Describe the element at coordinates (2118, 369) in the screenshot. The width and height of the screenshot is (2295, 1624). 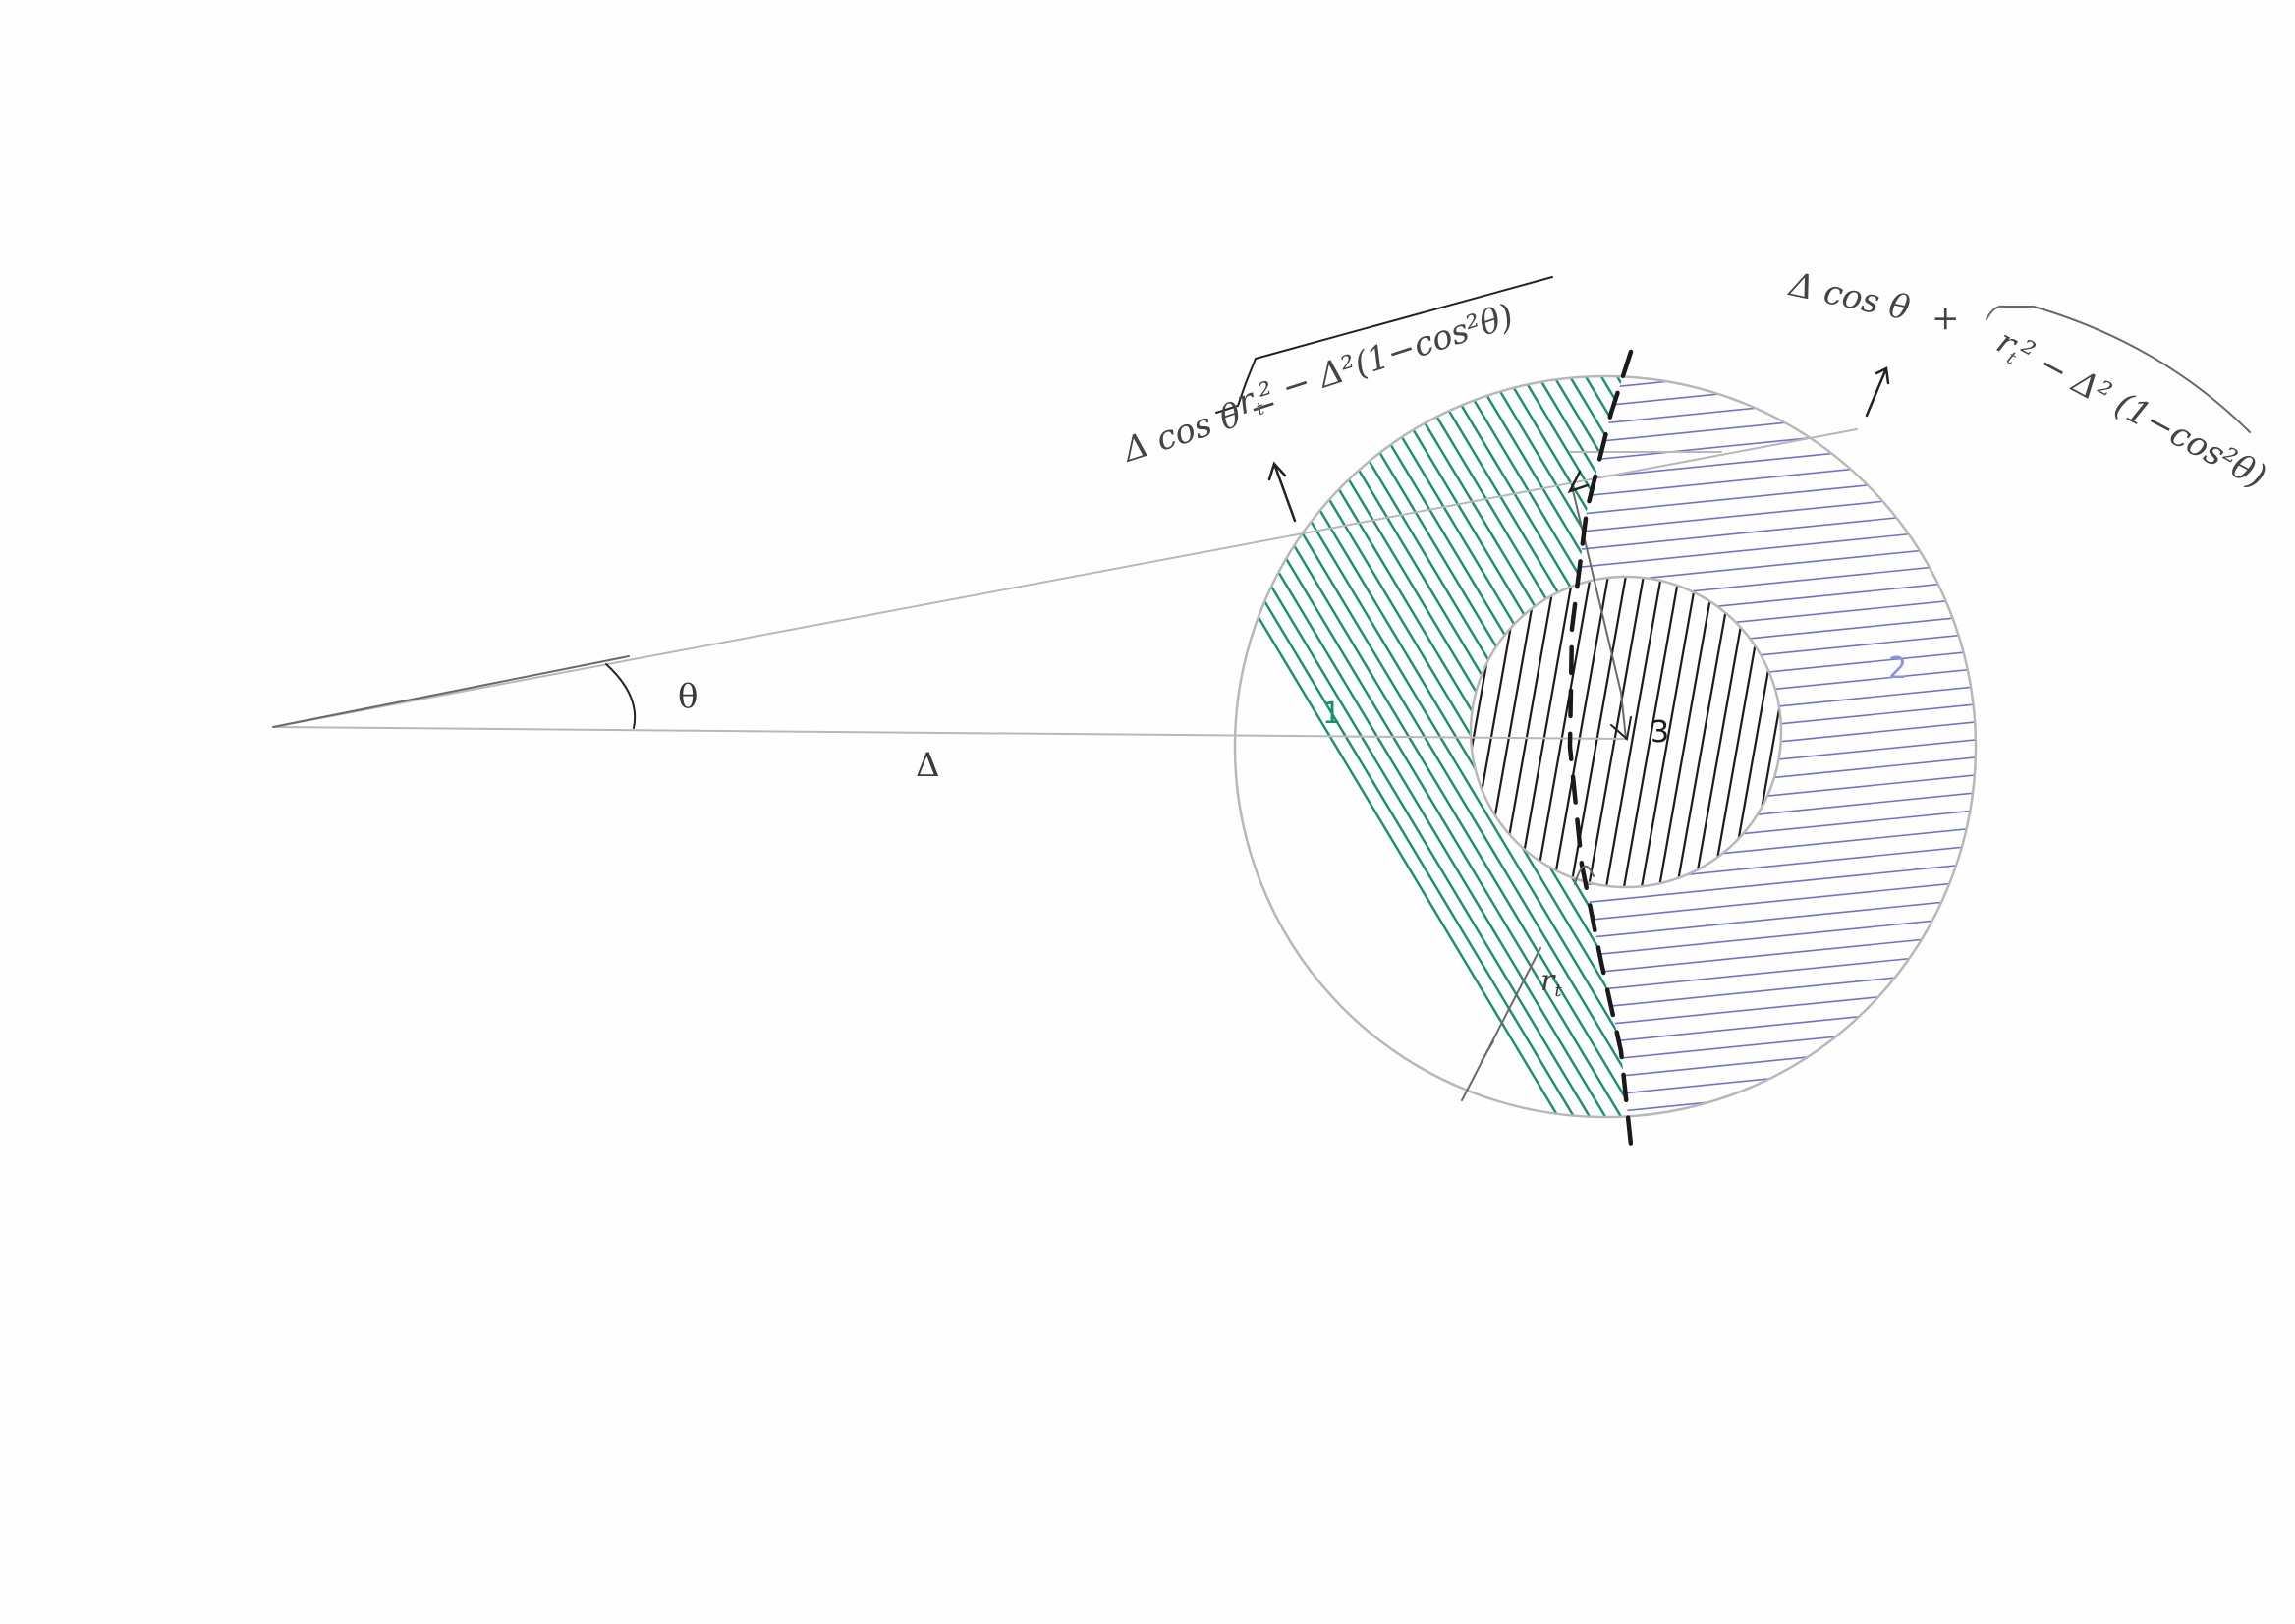
I see `sqrt-sign-plus` at that location.